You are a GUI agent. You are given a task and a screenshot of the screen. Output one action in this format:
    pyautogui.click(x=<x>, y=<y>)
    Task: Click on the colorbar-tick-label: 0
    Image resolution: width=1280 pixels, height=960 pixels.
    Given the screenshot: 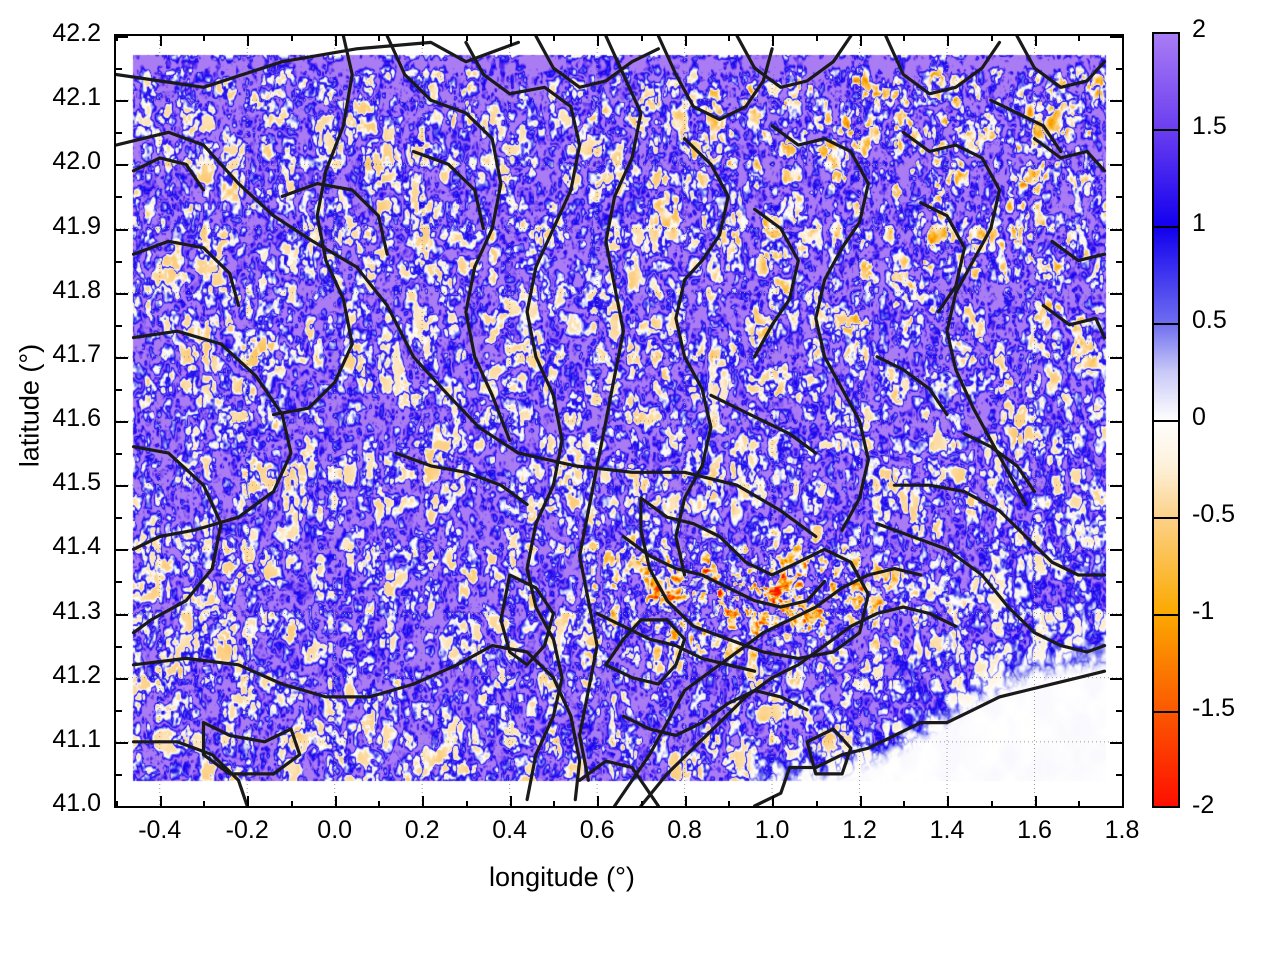 What is the action you would take?
    pyautogui.click(x=1199, y=417)
    